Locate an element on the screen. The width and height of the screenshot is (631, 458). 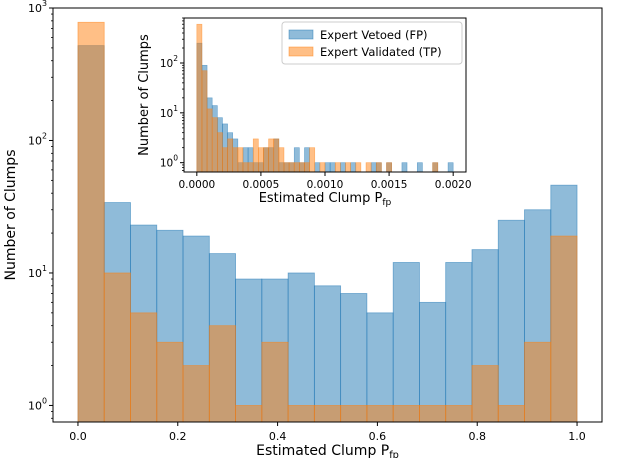
main-y-tick-label: 10² is located at coordinates (37, 139).